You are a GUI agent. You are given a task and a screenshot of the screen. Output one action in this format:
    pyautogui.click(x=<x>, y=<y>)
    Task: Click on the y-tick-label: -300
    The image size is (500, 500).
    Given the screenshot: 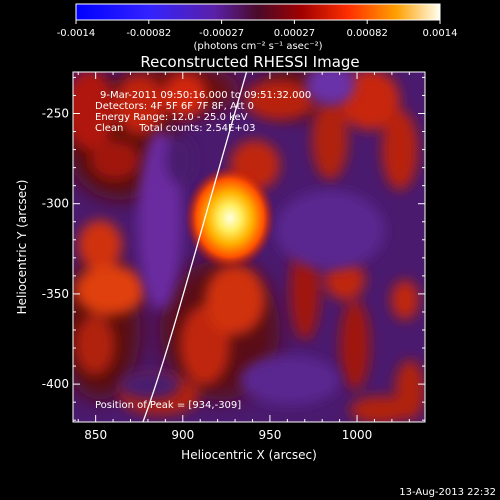 What is the action you would take?
    pyautogui.click(x=55, y=204)
    